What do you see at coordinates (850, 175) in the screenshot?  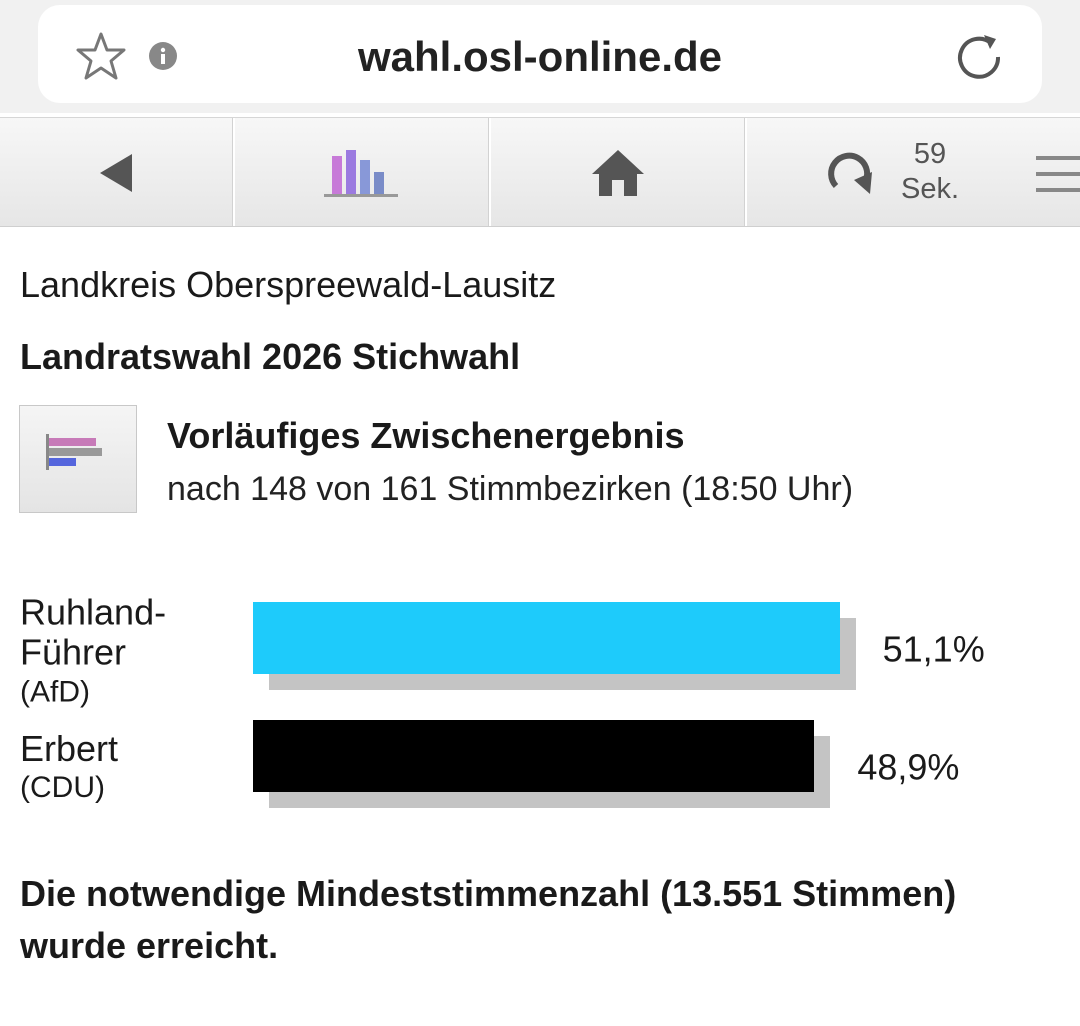 I see `refresh-button` at bounding box center [850, 175].